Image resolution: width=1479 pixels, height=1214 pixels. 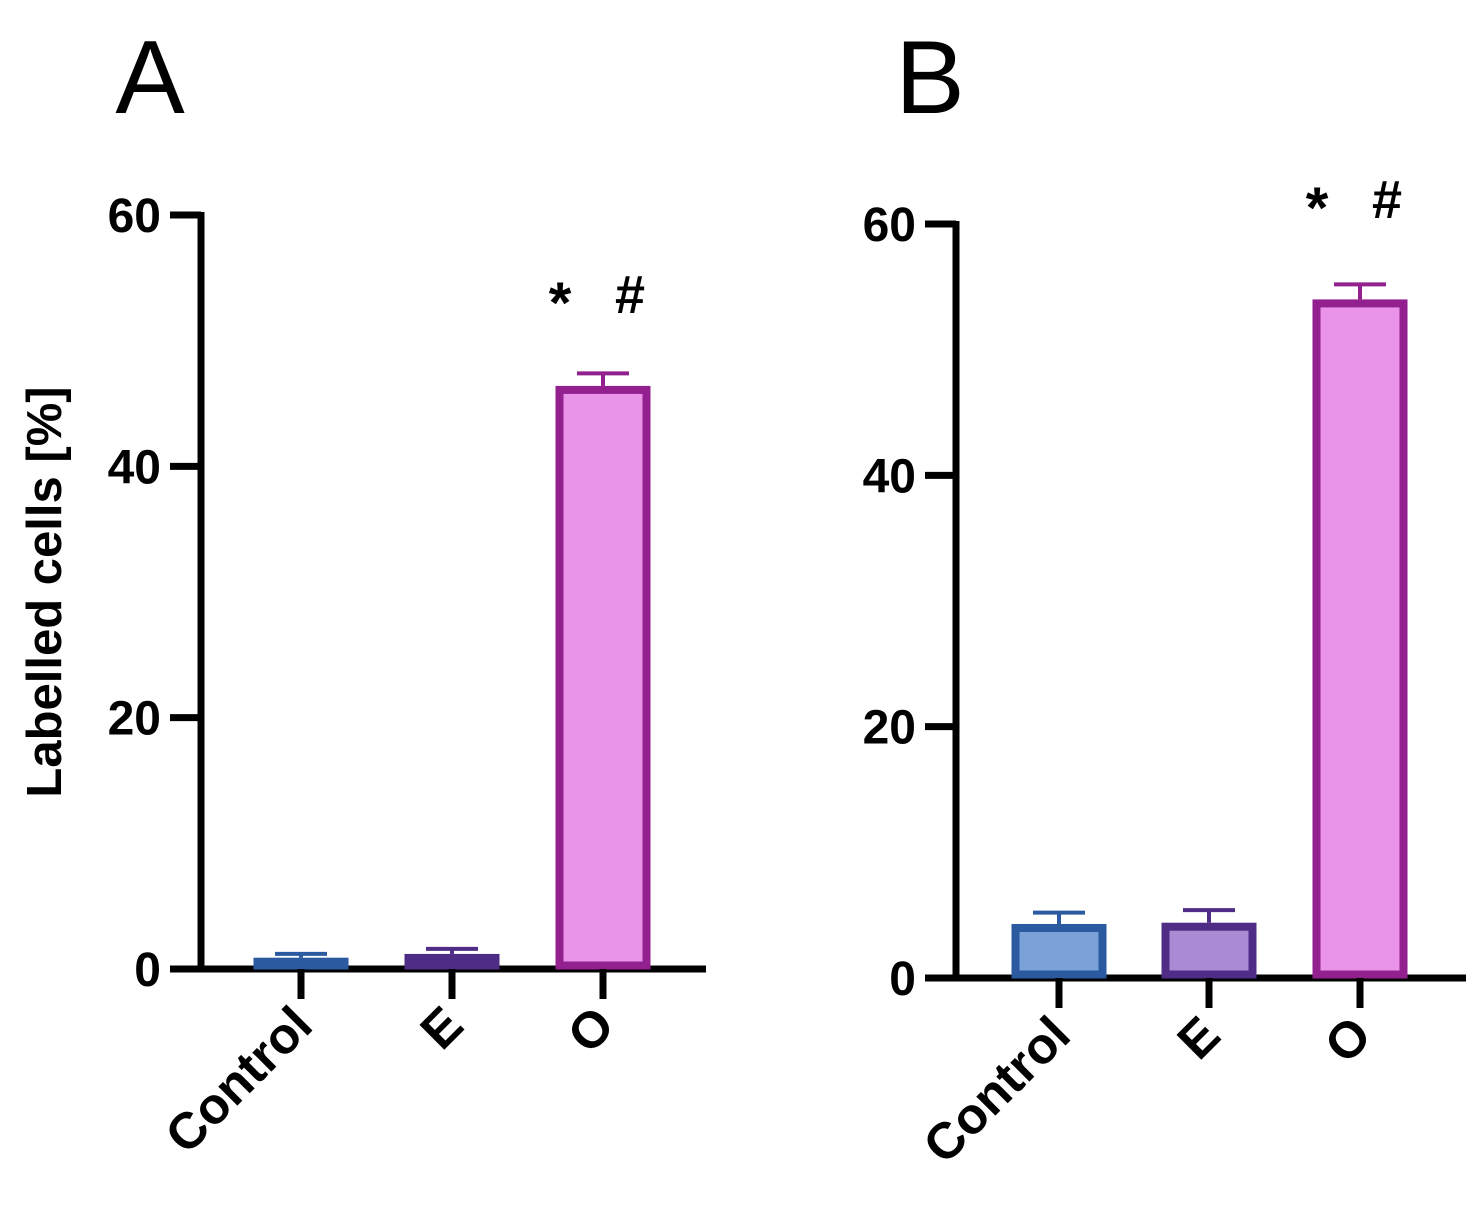 What do you see at coordinates (929, 78) in the screenshot?
I see `panel-label-b: B` at bounding box center [929, 78].